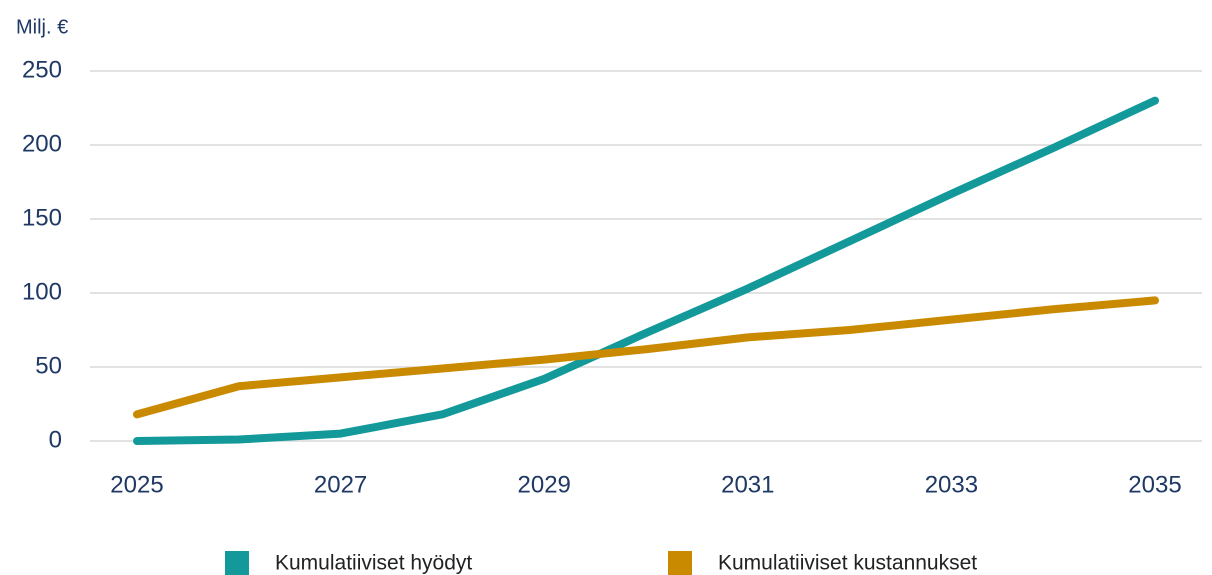 The width and height of the screenshot is (1212, 575). Describe the element at coordinates (42, 143) in the screenshot. I see `y-tick-label: 200` at that location.